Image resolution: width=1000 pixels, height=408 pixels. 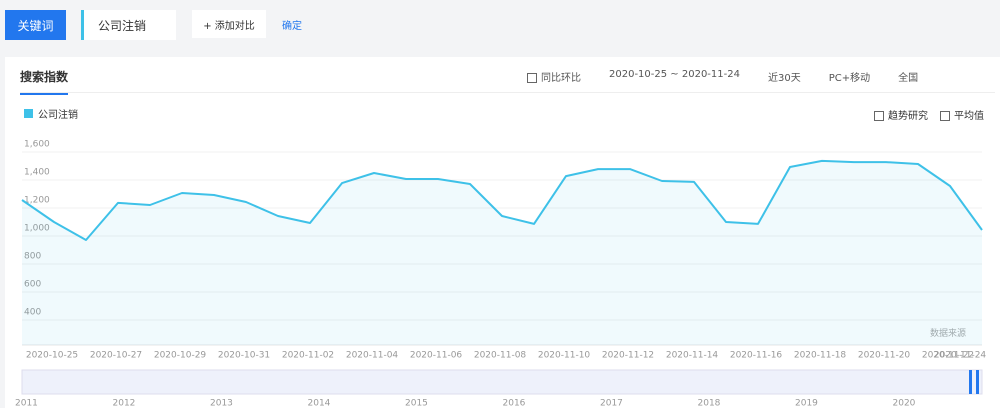 I want to click on control: 全国, so click(x=908, y=78).